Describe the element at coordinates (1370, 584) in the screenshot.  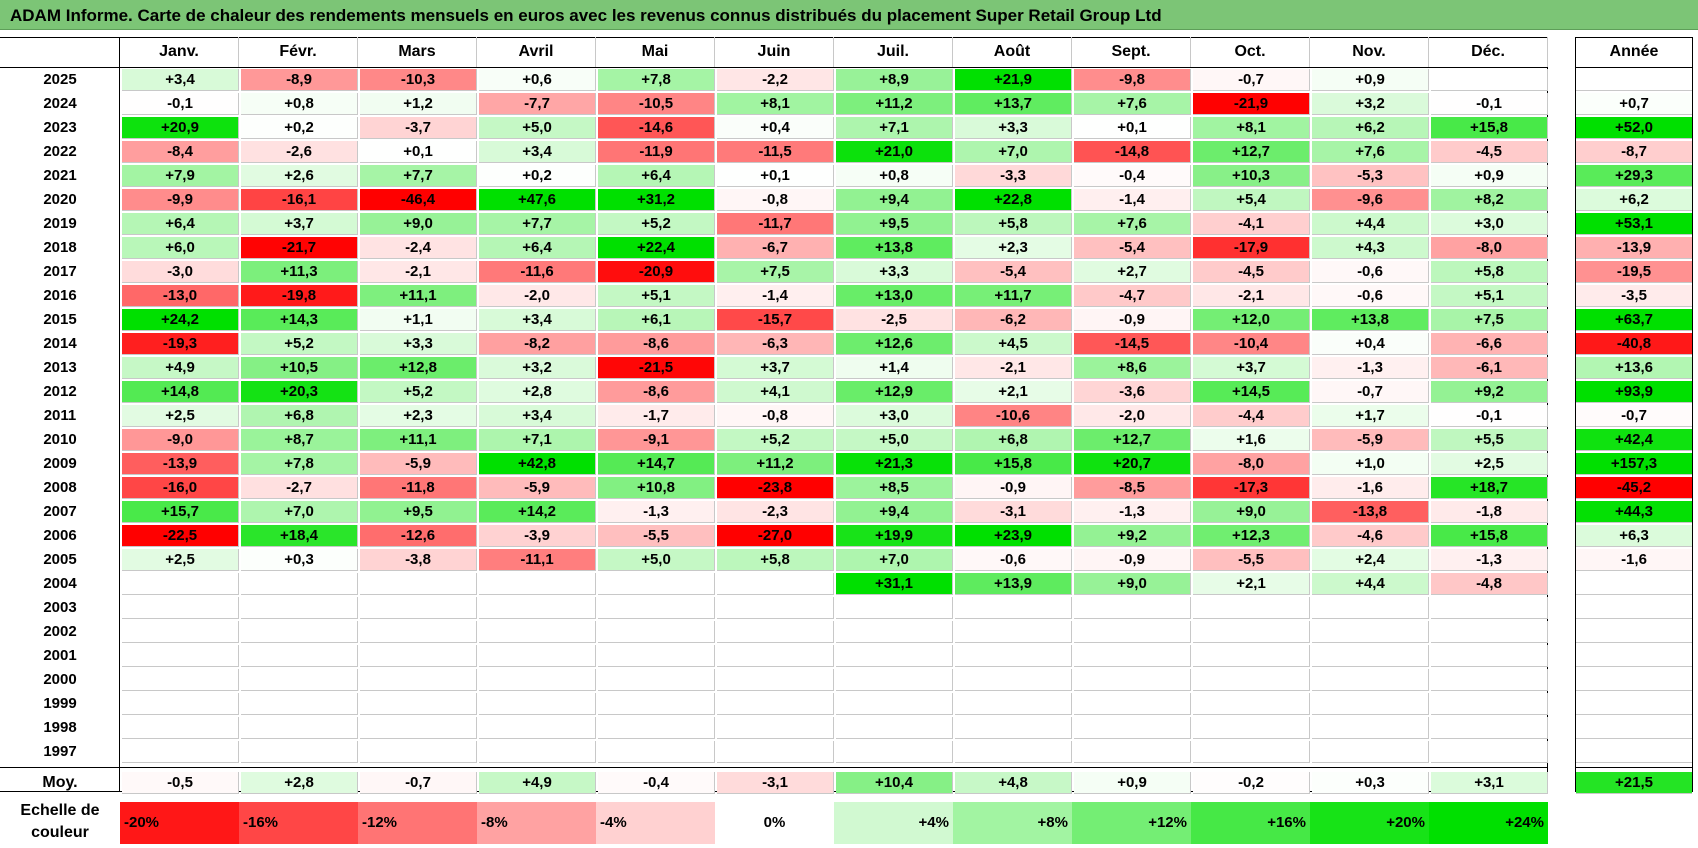
I see `heatmap-cell: +4,4` at that location.